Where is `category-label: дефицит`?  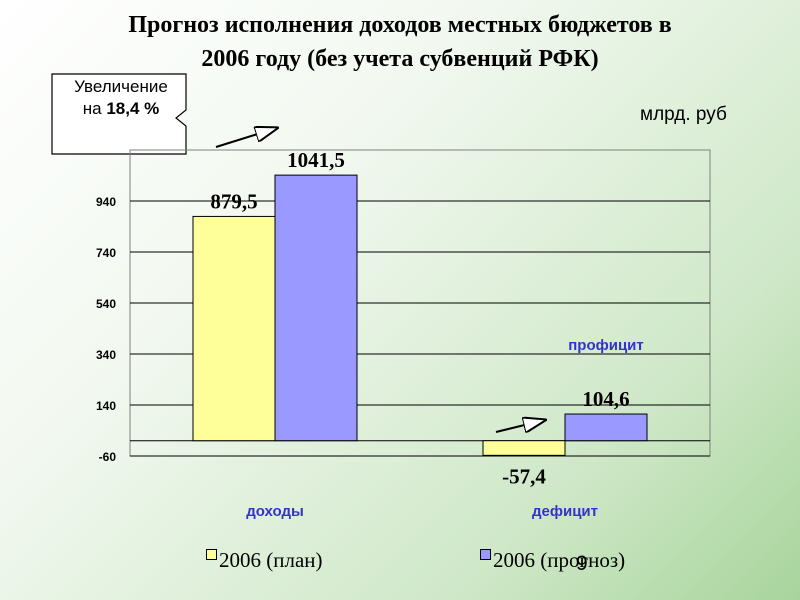 category-label: дефицит is located at coordinates (565, 511).